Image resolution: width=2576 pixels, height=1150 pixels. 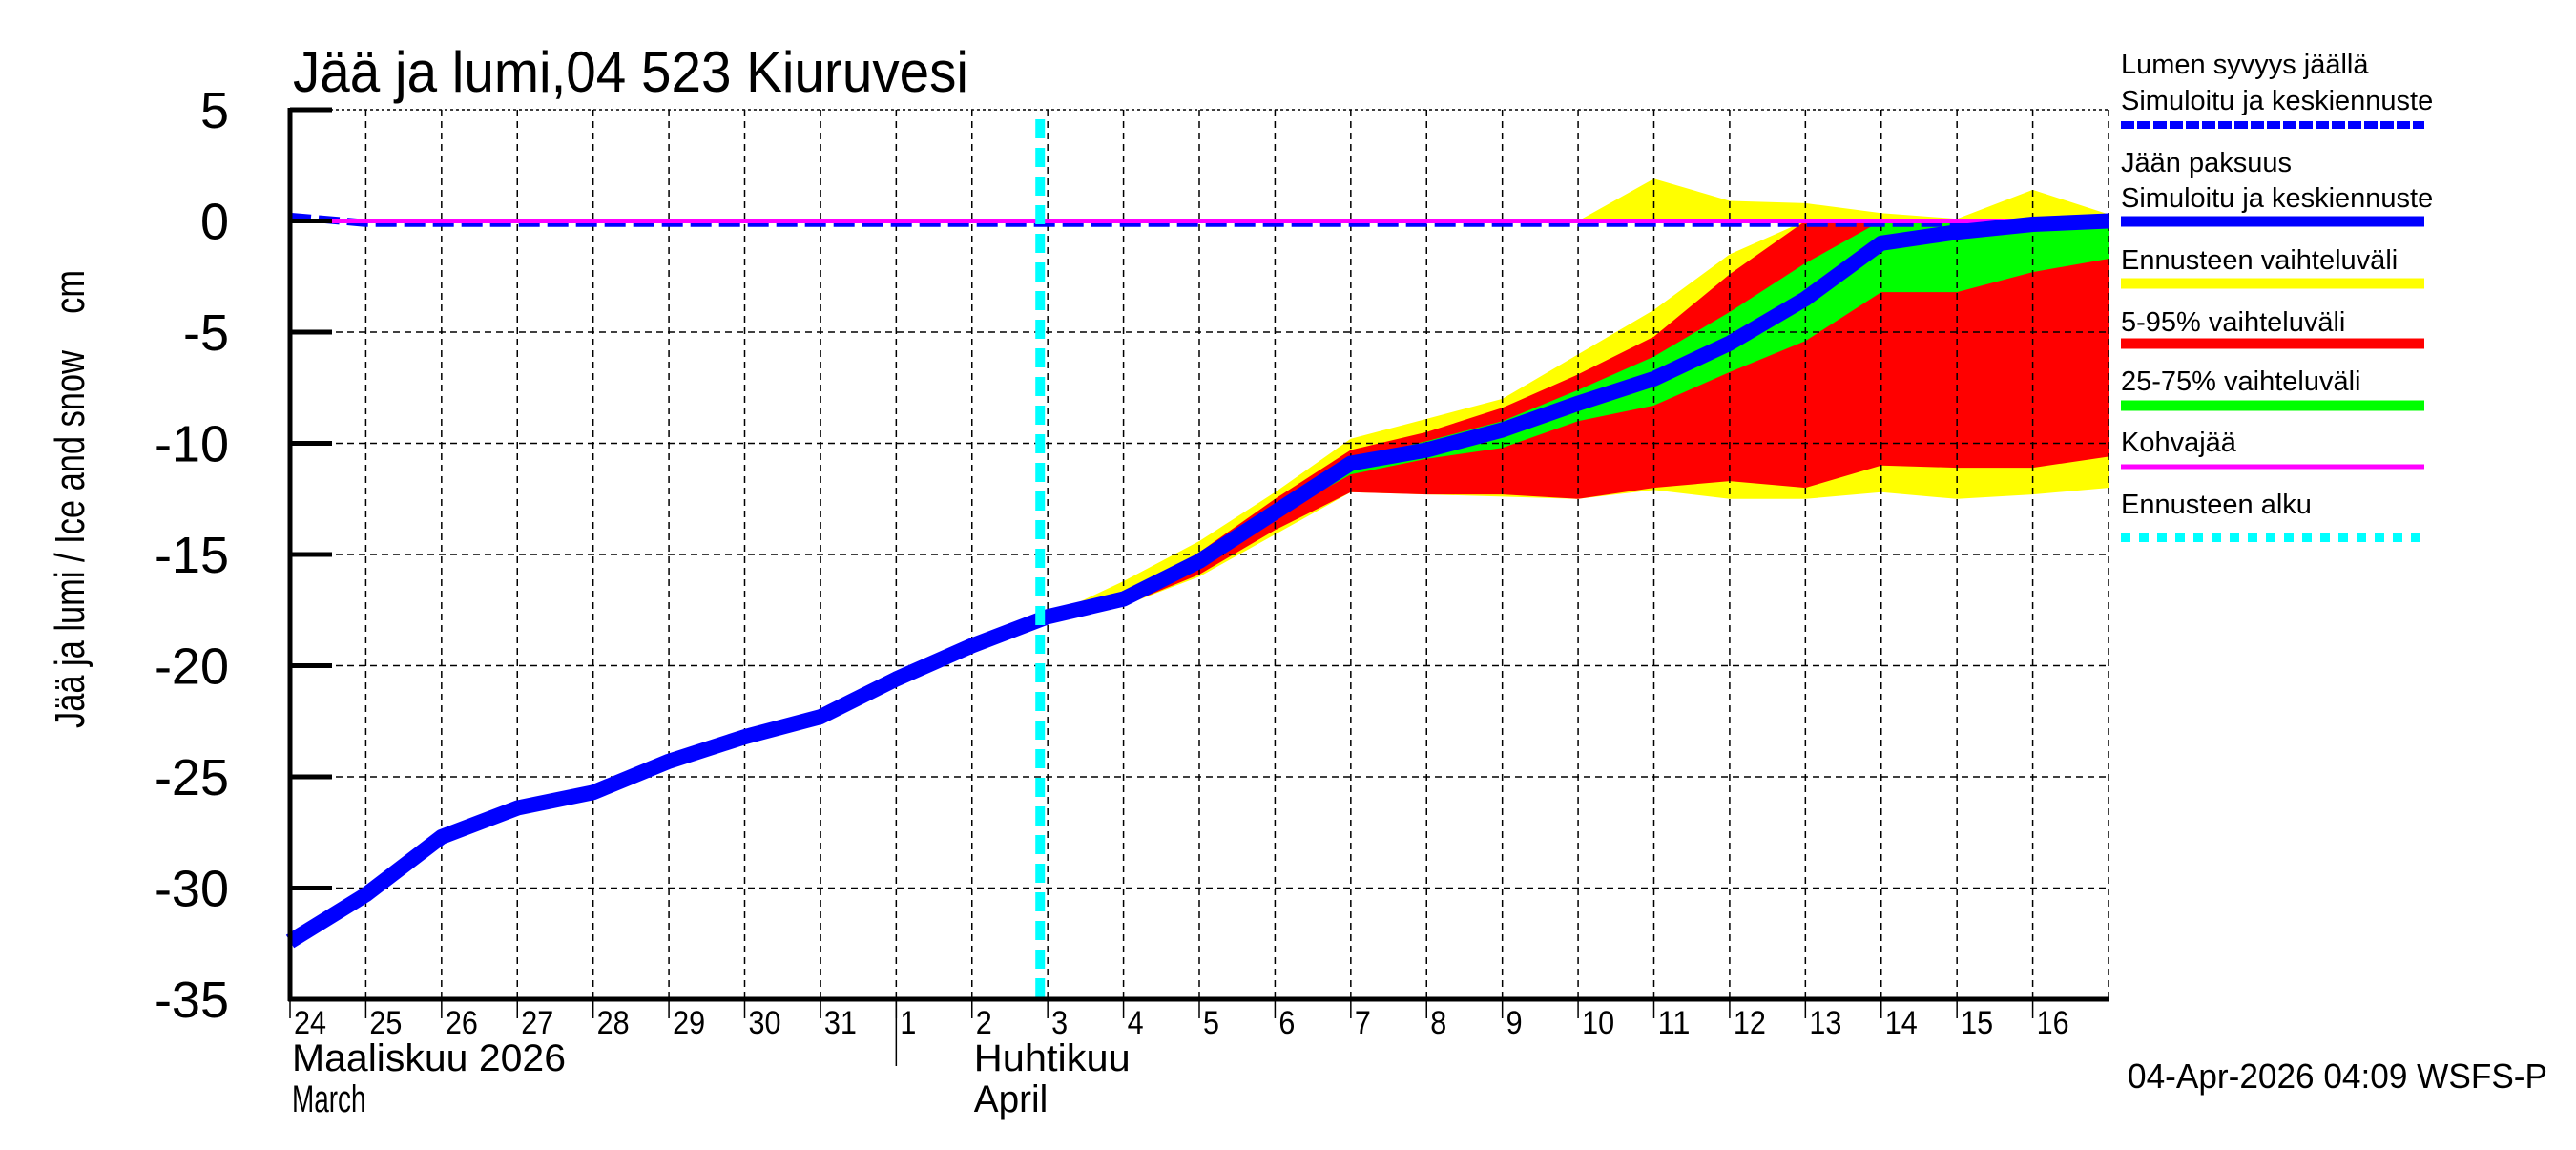 What do you see at coordinates (984, 1023) in the screenshot?
I see `x-tick-label: 2` at bounding box center [984, 1023].